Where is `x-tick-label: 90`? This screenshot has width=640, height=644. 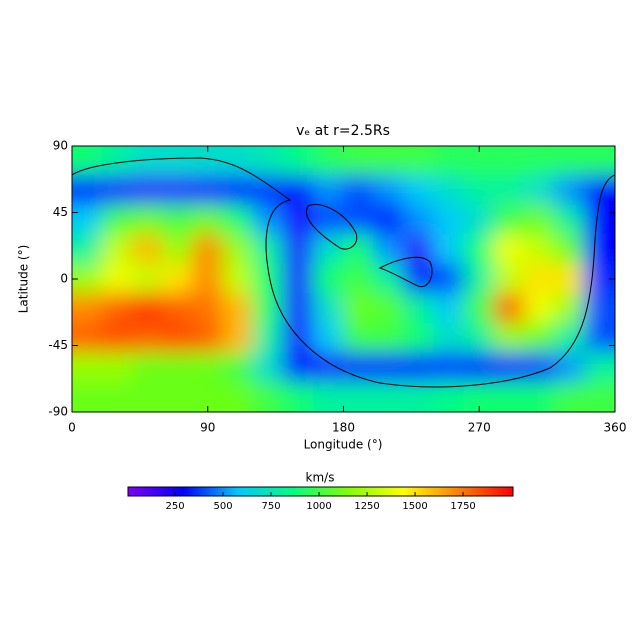 x-tick-label: 90 is located at coordinates (207, 428).